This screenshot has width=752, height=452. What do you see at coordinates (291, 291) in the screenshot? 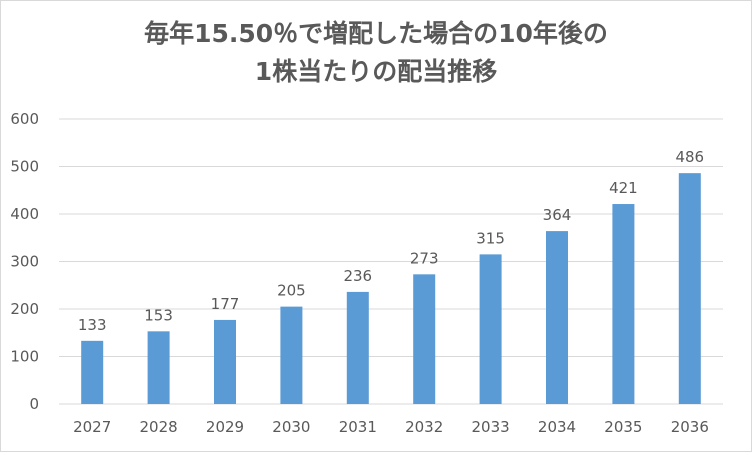
I see `data-label: 205` at bounding box center [291, 291].